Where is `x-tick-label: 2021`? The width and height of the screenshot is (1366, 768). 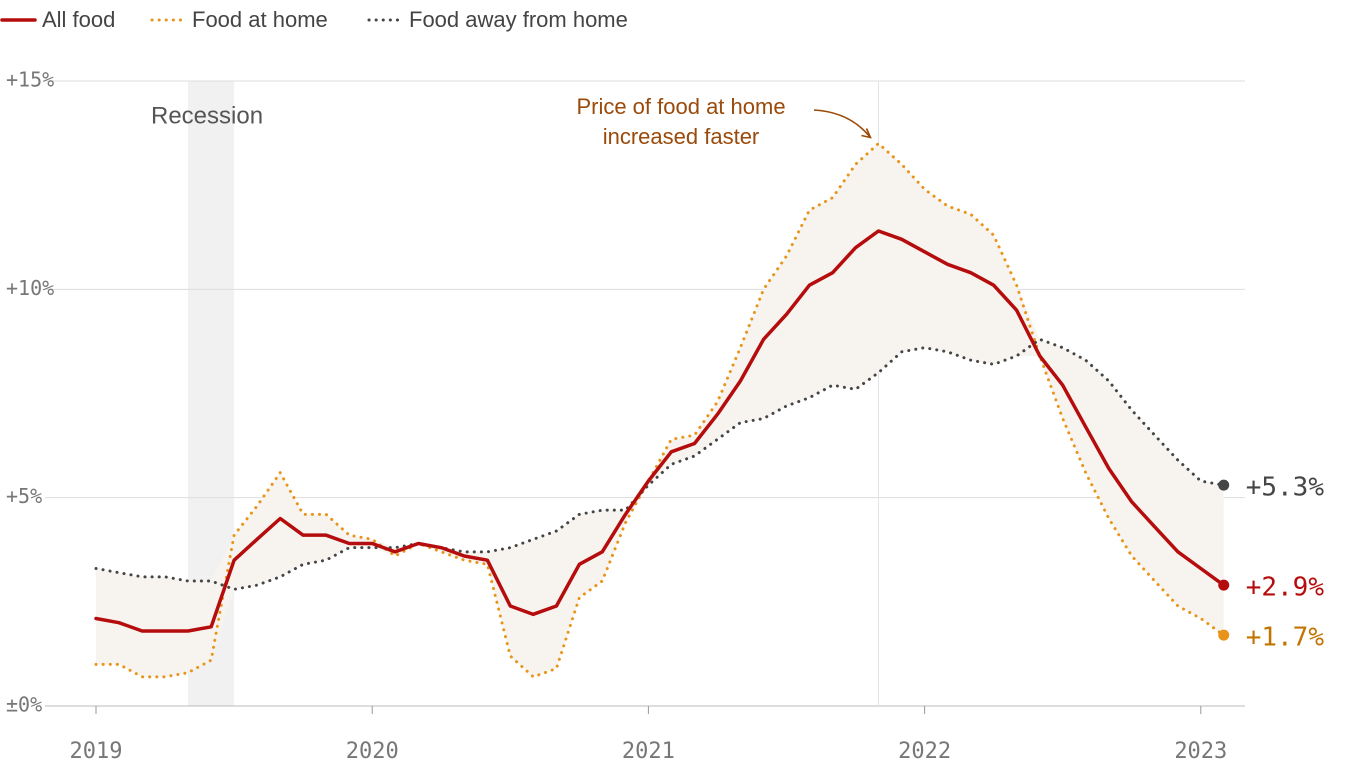
x-tick-label: 2021 is located at coordinates (648, 751).